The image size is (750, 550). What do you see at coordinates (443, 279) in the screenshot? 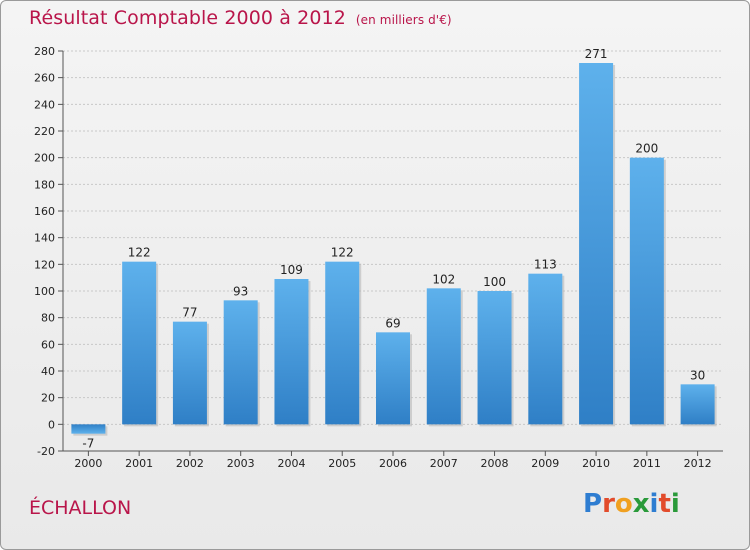
I see `data-label: 102` at bounding box center [443, 279].